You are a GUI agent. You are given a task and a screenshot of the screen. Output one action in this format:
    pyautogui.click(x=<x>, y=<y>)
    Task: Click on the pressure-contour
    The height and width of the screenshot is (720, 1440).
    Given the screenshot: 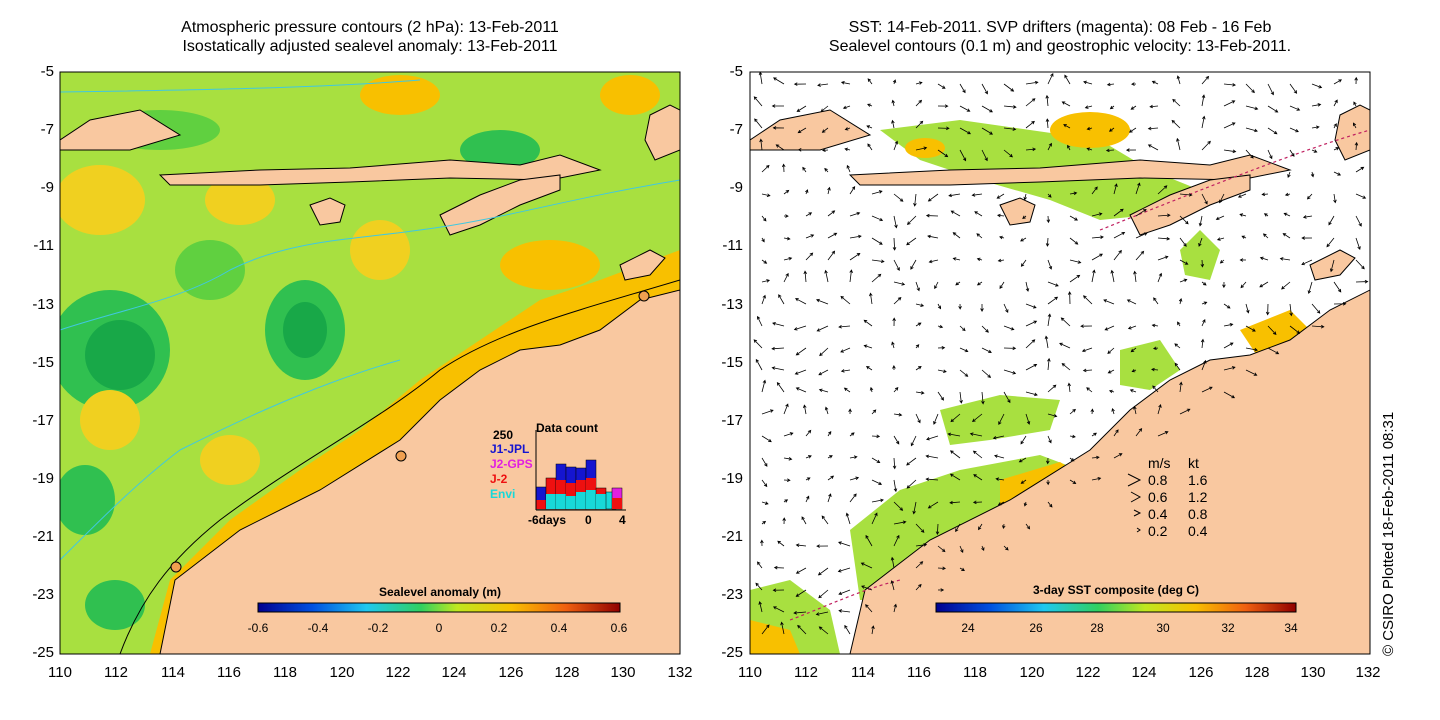 What is the action you would take?
    pyautogui.click(x=370, y=255)
    